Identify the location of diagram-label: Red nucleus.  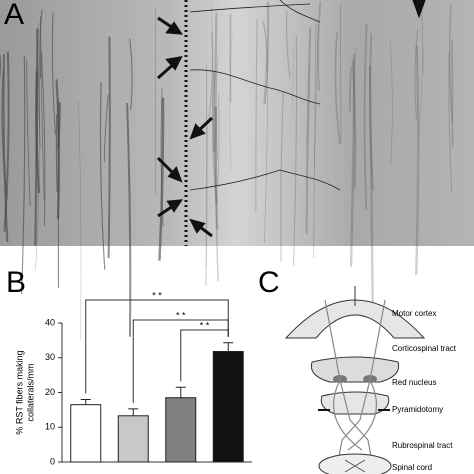
(414, 382).